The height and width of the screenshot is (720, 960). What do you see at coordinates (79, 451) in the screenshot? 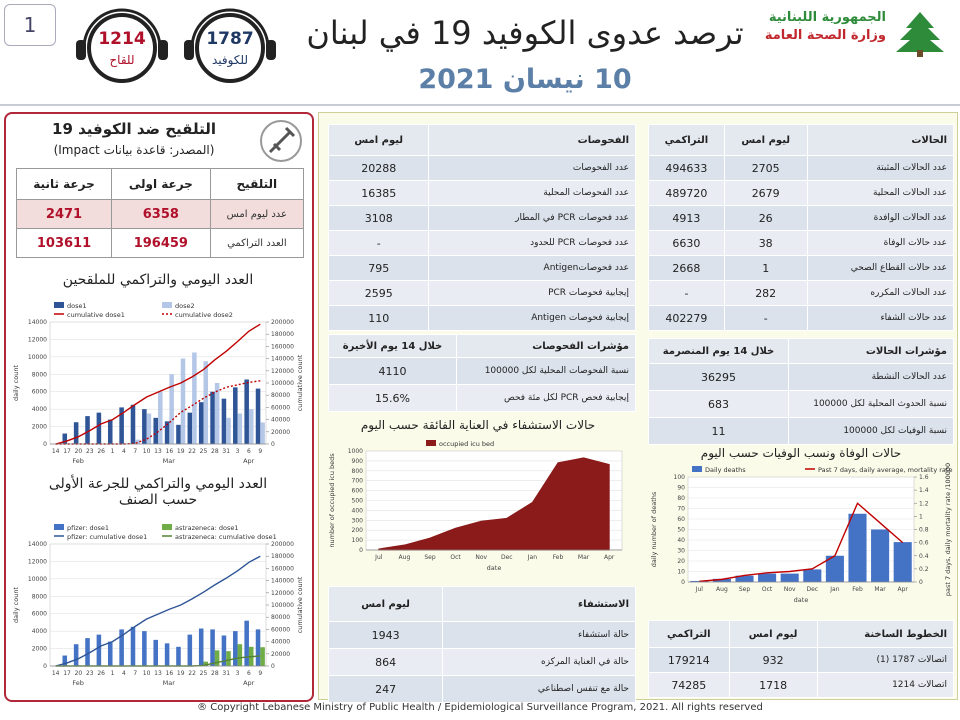
I see `x-tick-label: 20` at bounding box center [79, 451].